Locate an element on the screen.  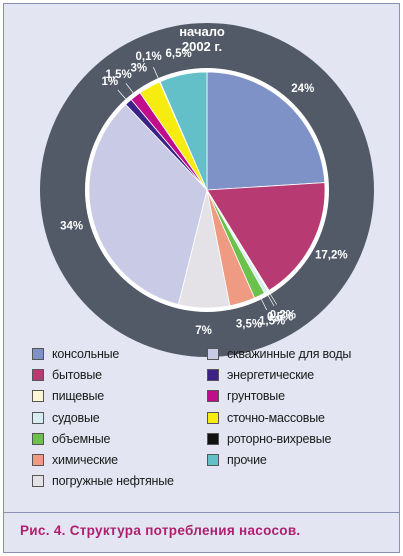
slice-label-5: 1,5% is located at coordinates (272, 322).